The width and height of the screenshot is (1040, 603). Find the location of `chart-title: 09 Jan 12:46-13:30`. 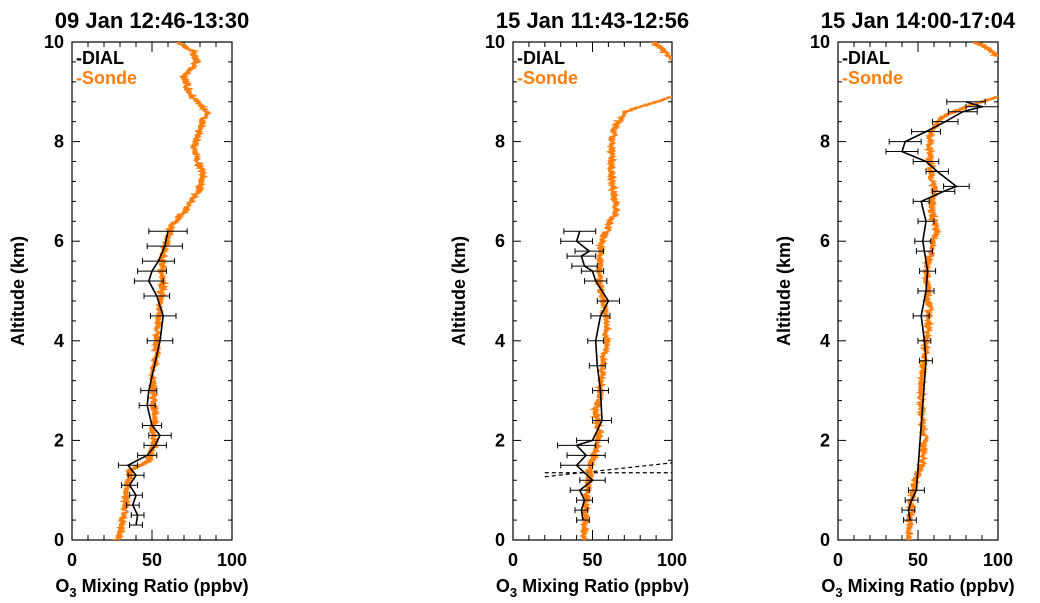

chart-title: 09 Jan 12:46-13:30 is located at coordinates (152, 20).